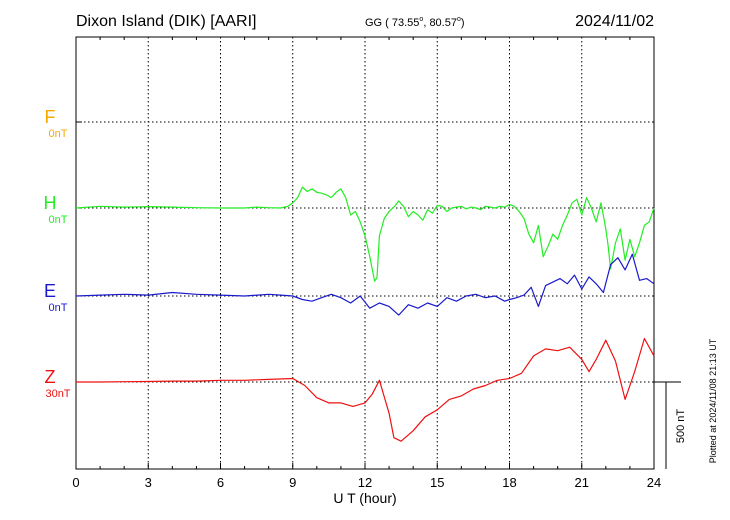 The width and height of the screenshot is (730, 520). I want to click on channel-offset-e: 0nT, so click(58, 308).